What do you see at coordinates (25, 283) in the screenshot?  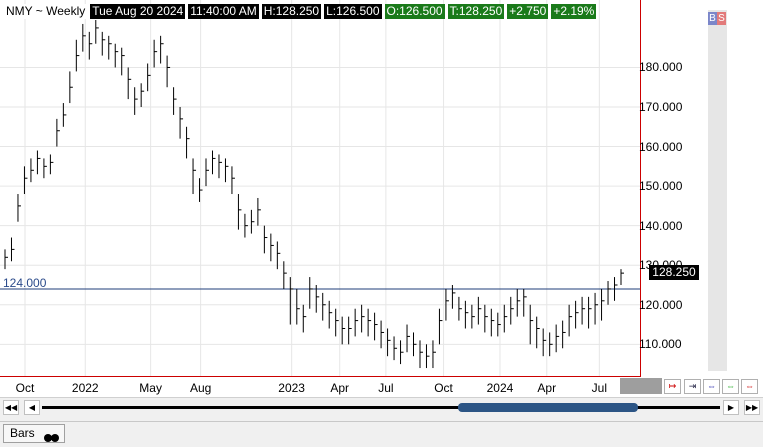 I see `reference-line-label: 124.000` at bounding box center [25, 283].